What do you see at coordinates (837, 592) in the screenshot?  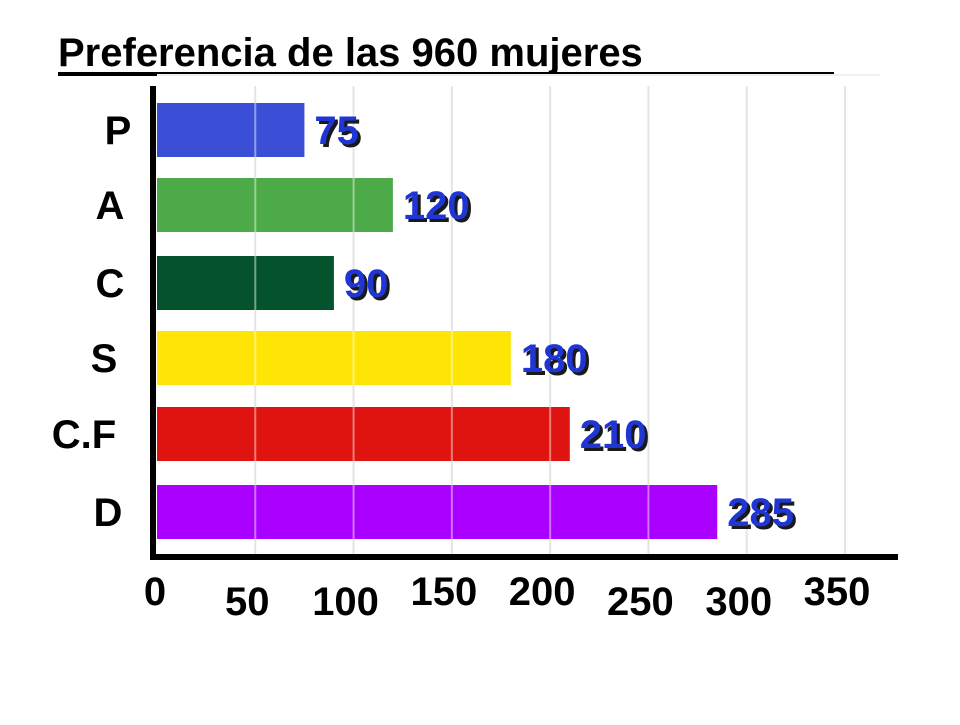 I see `x-tick-label: 350` at bounding box center [837, 592].